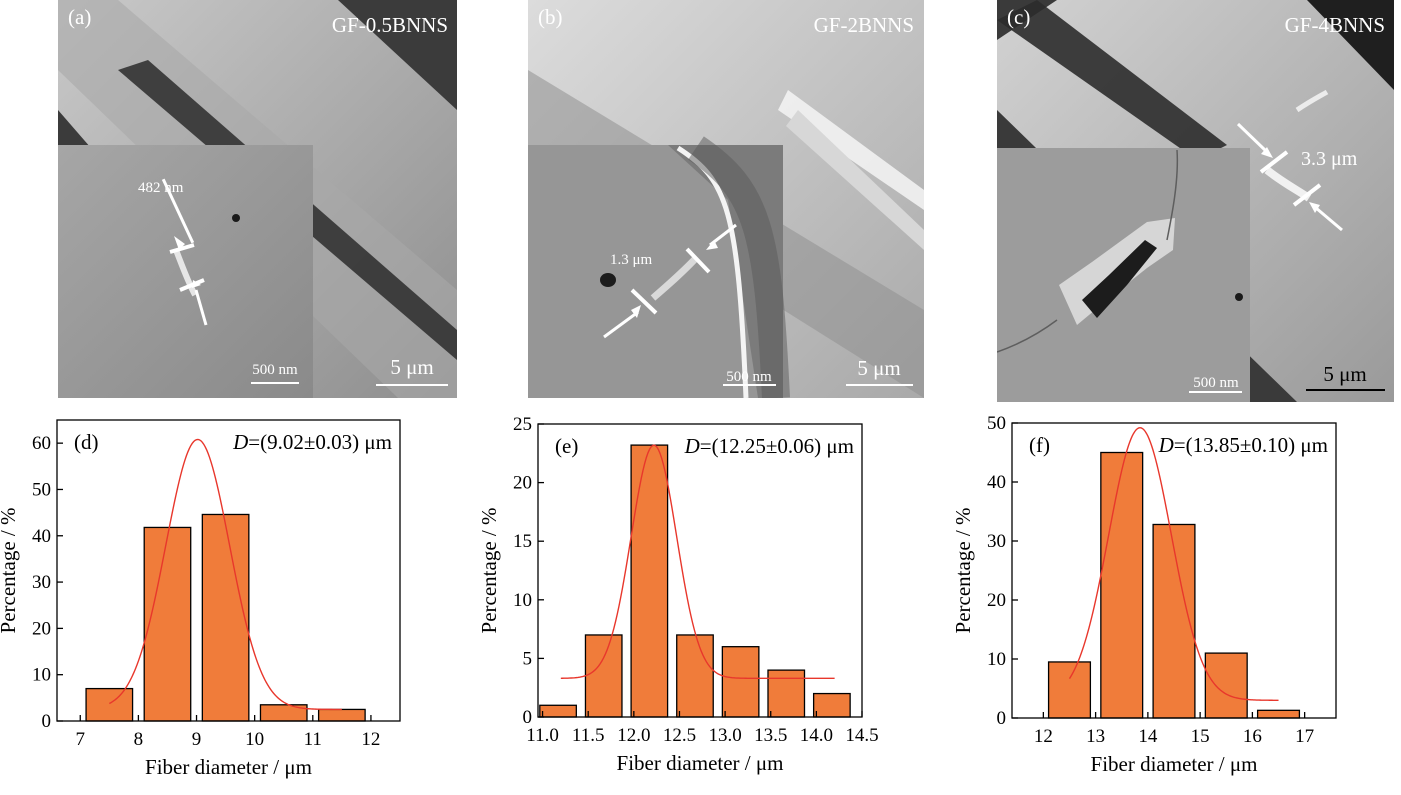  I want to click on mean-diameter-annotation: D=(9.02±0.03) μm, so click(312, 442).